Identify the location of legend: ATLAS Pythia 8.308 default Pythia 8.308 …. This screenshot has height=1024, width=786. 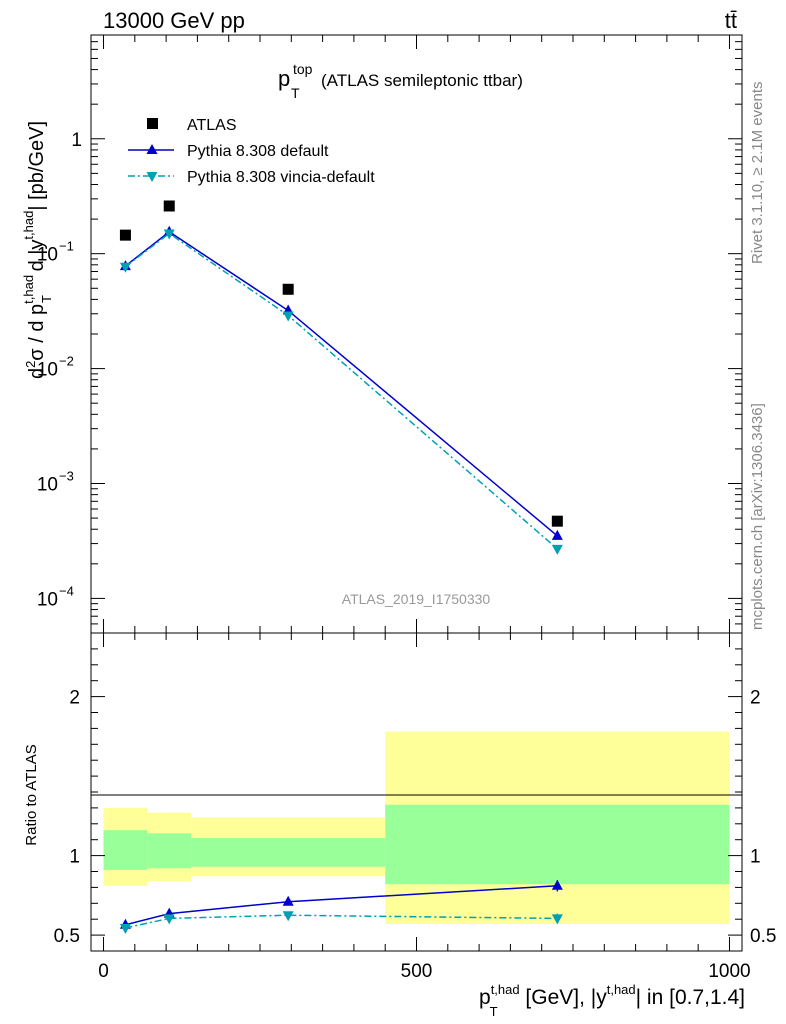
(251, 151).